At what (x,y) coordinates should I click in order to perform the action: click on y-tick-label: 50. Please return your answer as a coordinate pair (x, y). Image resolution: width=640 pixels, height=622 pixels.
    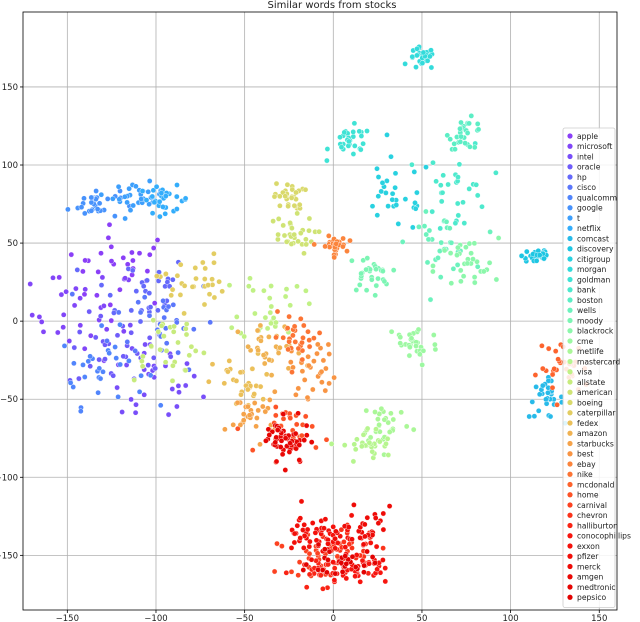
    Looking at the image, I should click on (12, 244).